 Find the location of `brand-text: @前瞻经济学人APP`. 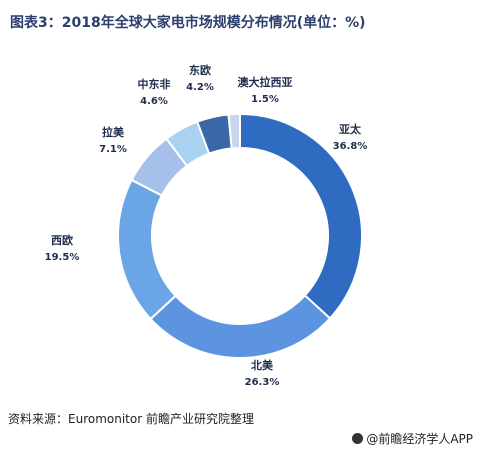

brand-text: @前瞻经济学人APP is located at coordinates (419, 439).